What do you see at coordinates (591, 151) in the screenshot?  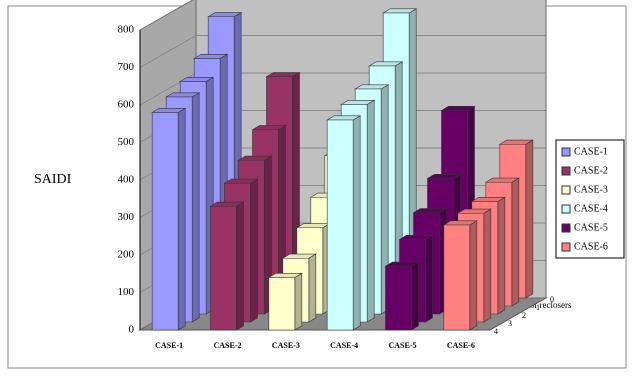 I see `legend-label: CASE-1` at bounding box center [591, 151].